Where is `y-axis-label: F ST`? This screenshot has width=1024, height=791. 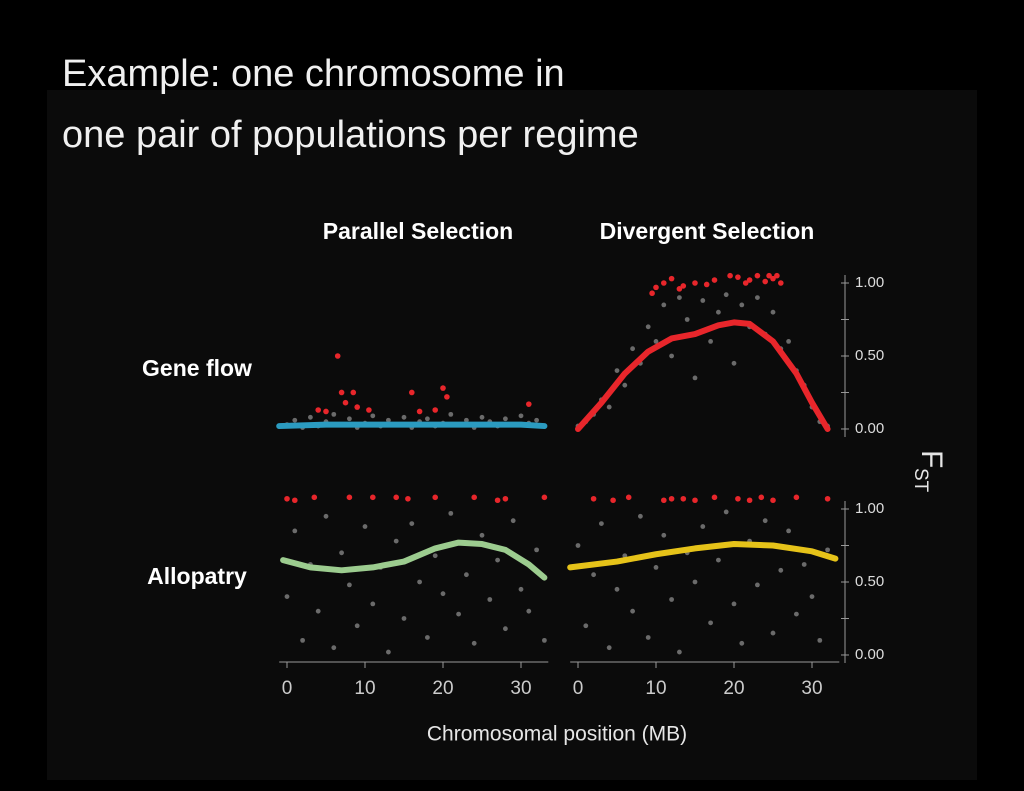
y-axis-label: F ST is located at coordinates (929, 471).